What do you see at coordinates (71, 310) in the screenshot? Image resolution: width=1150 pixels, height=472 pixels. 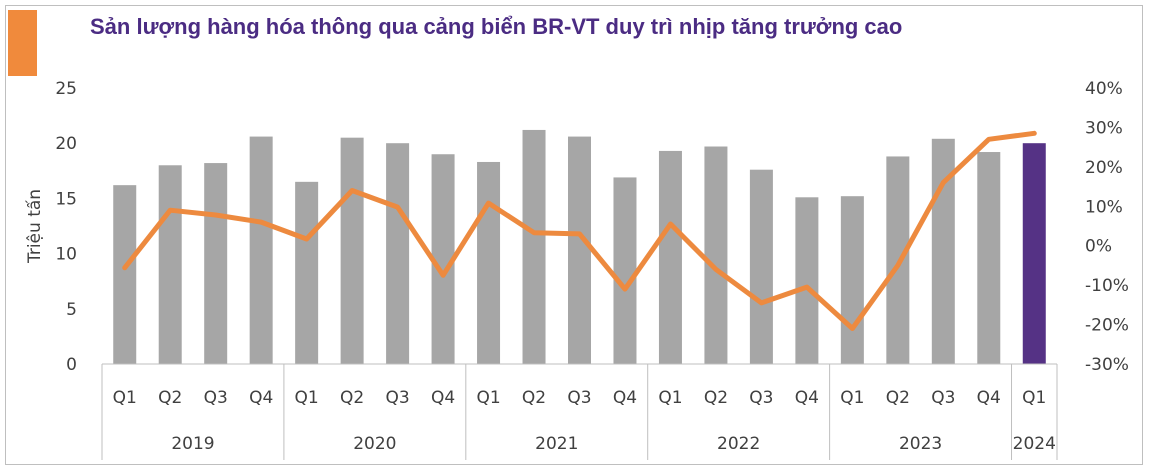 I see `y-tick-label: 5` at bounding box center [71, 310].